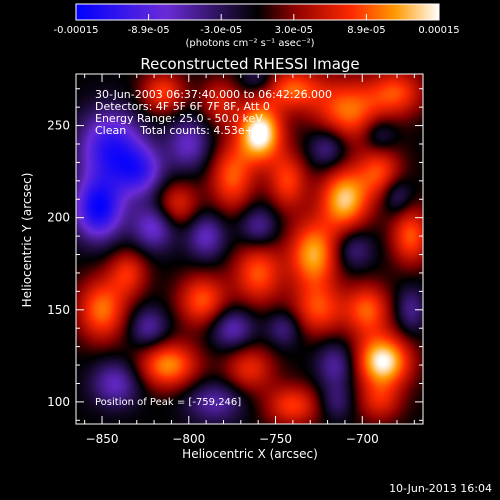 The image size is (500, 500). Describe the element at coordinates (179, 118) in the screenshot. I see `energy-annotation: Energy Range: 25.0 - 50.0 keV` at that location.